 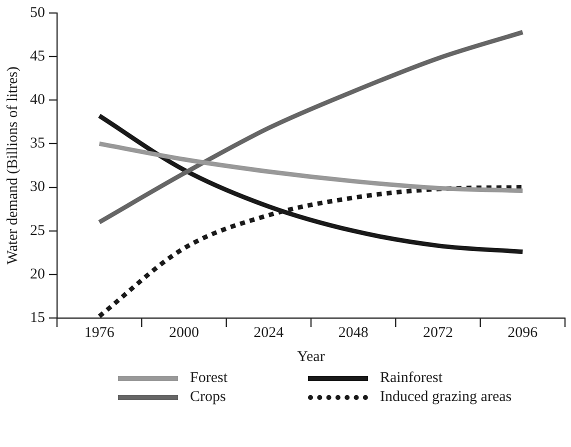 What do you see at coordinates (208, 397) in the screenshot?
I see `legend-label: Crops` at bounding box center [208, 397].